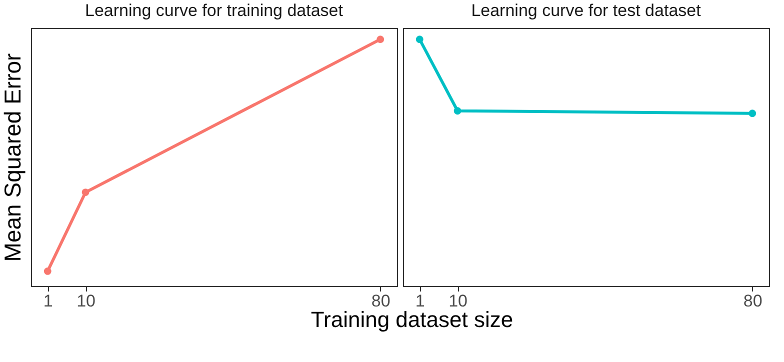  What do you see at coordinates (13, 157) in the screenshot?
I see `y-axis-title: Mean Squared Error` at bounding box center [13, 157].